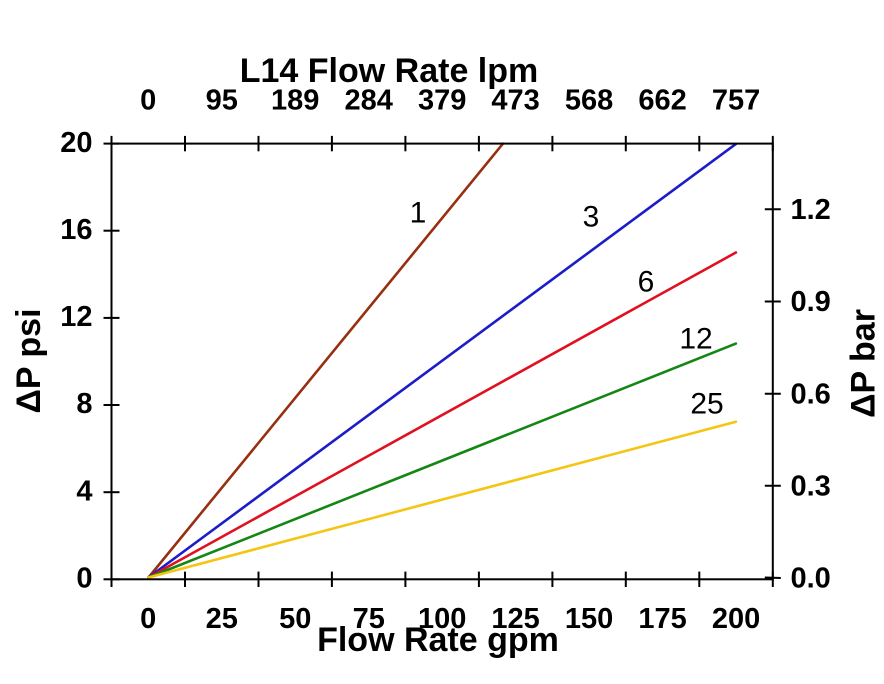 The height and width of the screenshot is (684, 884). Describe the element at coordinates (811, 579) in the screenshot. I see `svg-text: 0.0` at that location.